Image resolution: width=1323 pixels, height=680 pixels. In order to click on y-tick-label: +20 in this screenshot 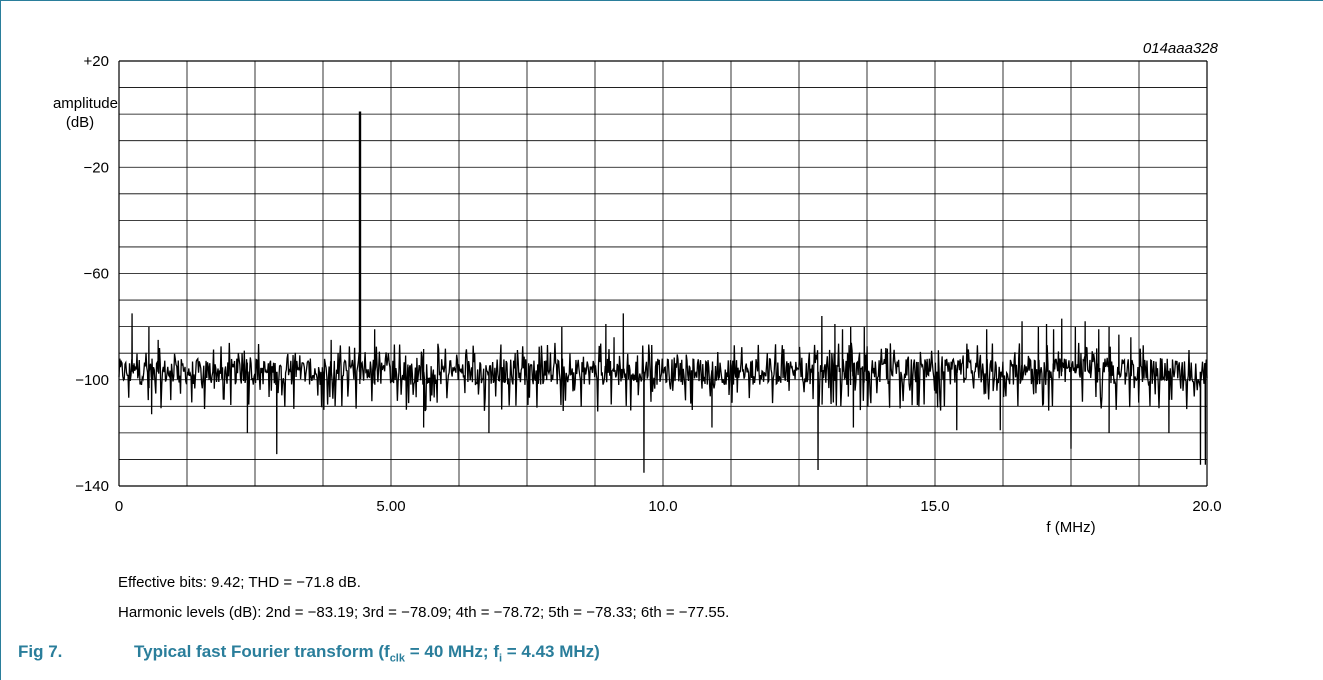, I will do `click(96, 61)`.